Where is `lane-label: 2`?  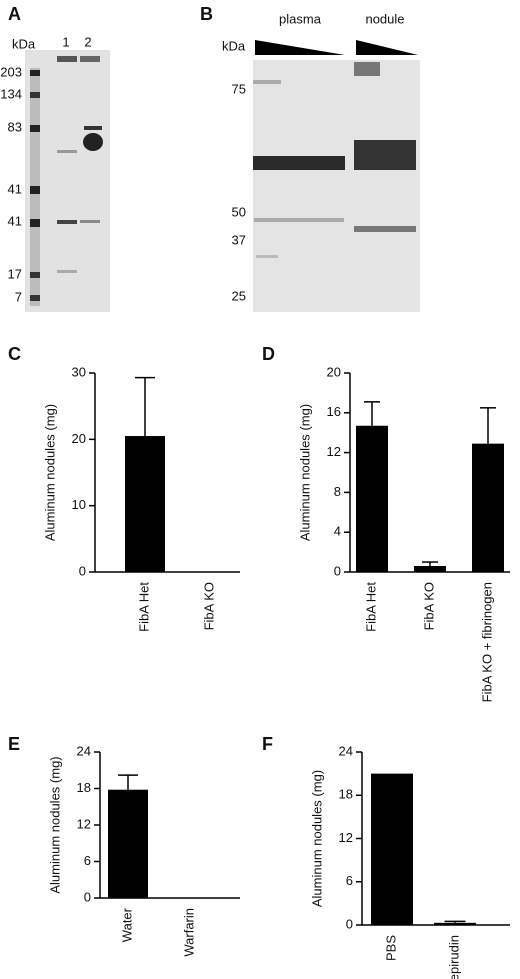 lane-label: 2 is located at coordinates (87, 41).